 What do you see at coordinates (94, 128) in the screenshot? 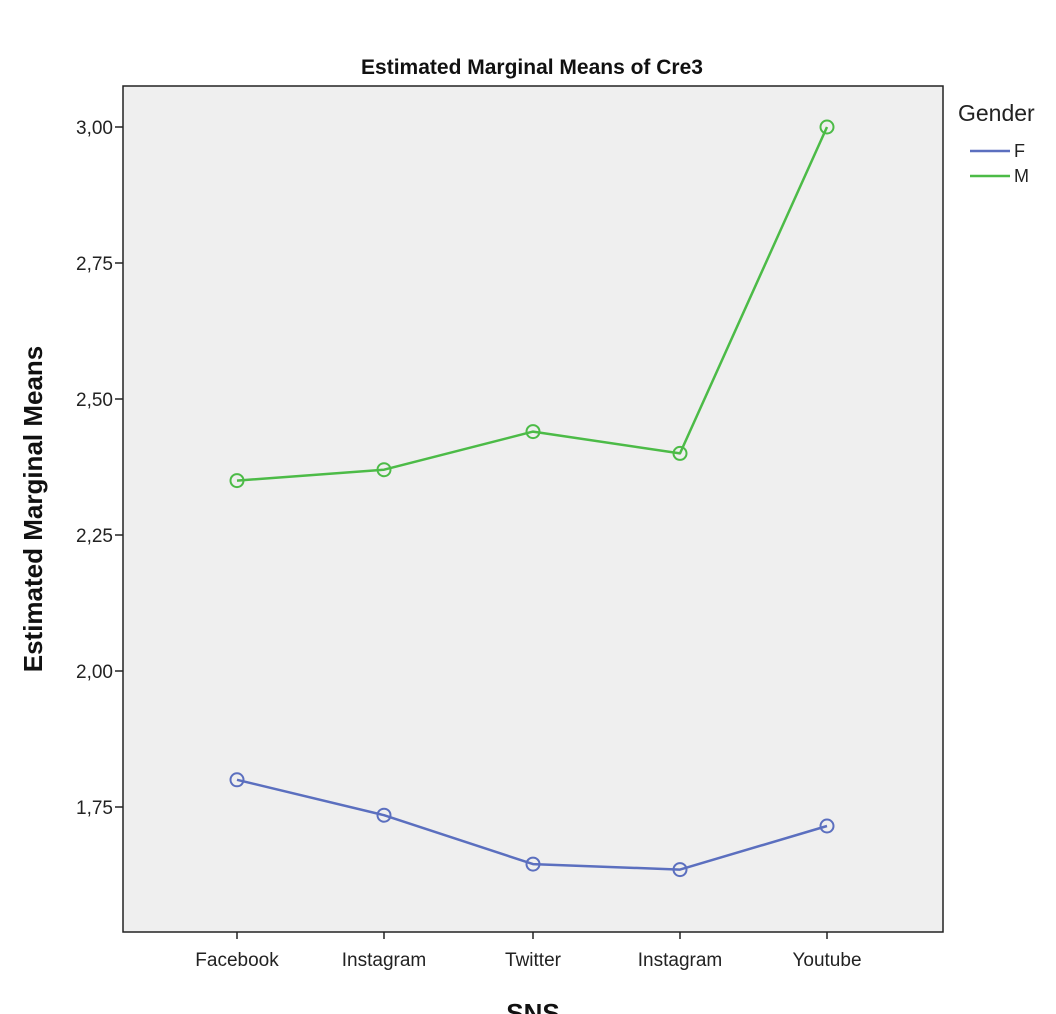
I see `y-tick-label: 3,00` at bounding box center [94, 128].